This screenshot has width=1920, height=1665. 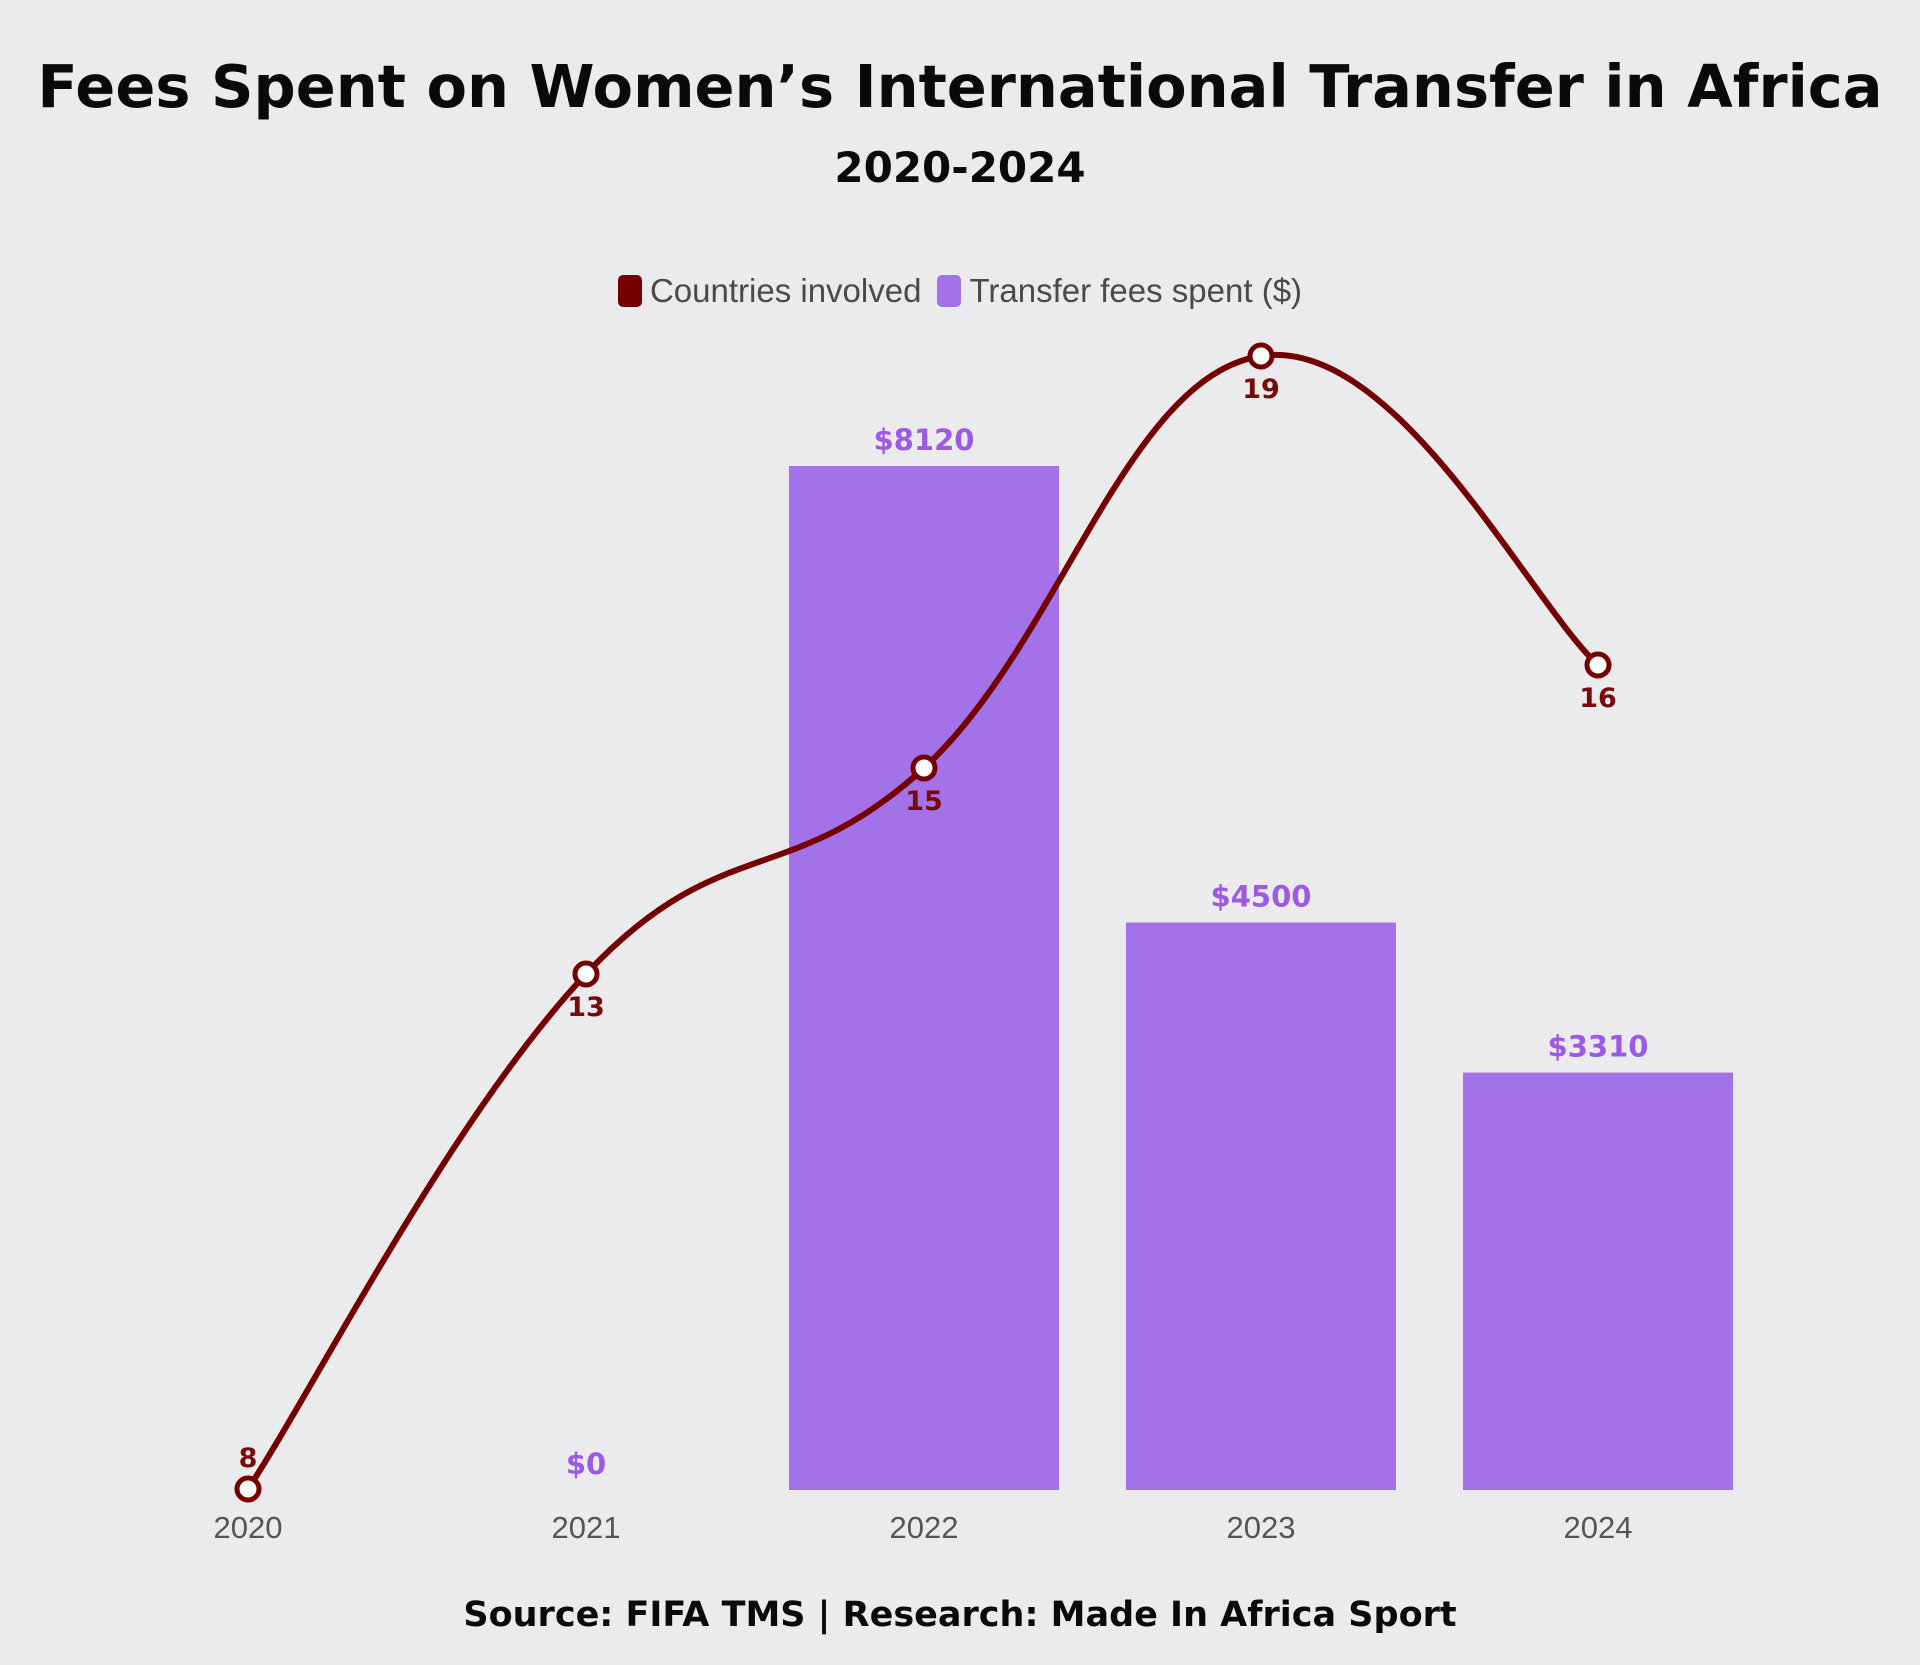 What do you see at coordinates (1261, 1527) in the screenshot?
I see `x-tick-2023: 2023` at bounding box center [1261, 1527].